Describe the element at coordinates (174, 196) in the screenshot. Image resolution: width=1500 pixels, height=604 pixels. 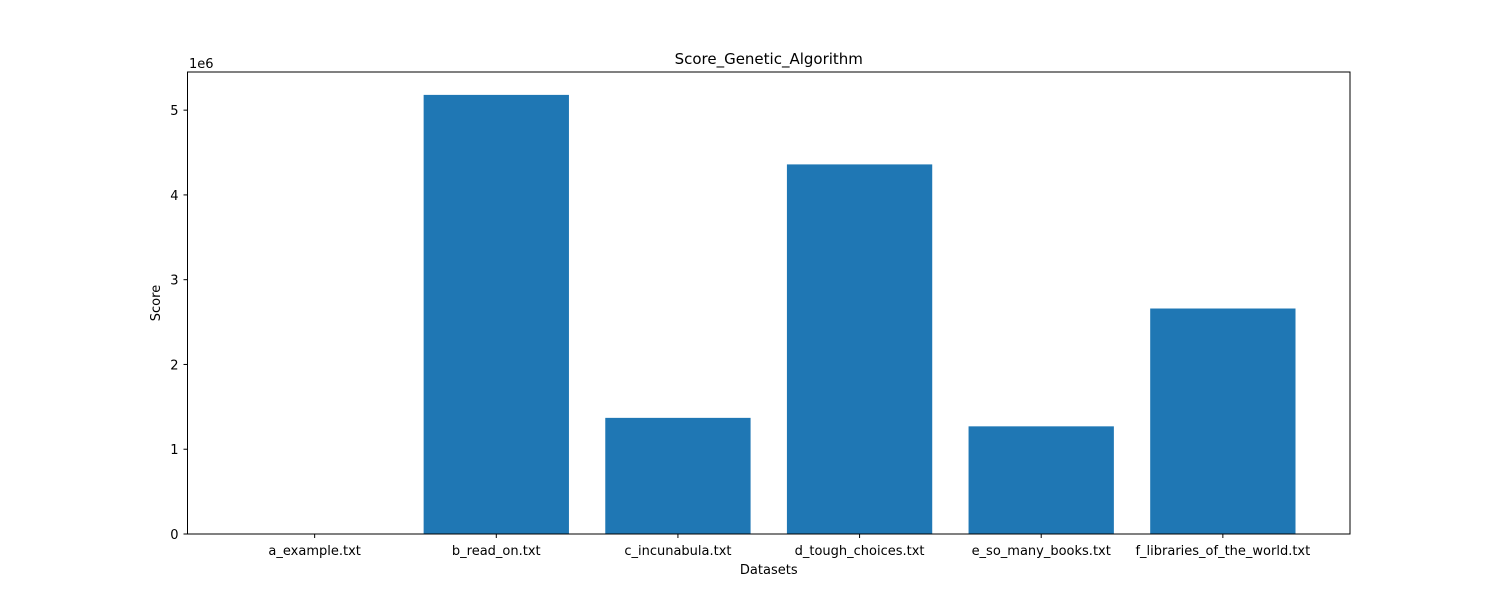
I see `y-tick-label-4: 4` at that location.